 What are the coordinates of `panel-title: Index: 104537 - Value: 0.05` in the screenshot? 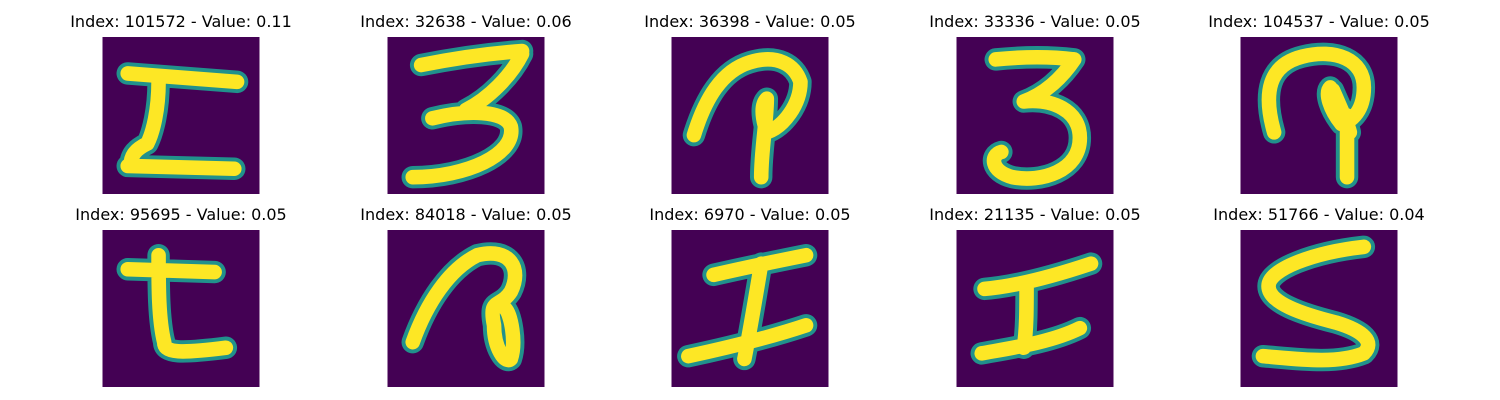 It's located at (1319, 21).